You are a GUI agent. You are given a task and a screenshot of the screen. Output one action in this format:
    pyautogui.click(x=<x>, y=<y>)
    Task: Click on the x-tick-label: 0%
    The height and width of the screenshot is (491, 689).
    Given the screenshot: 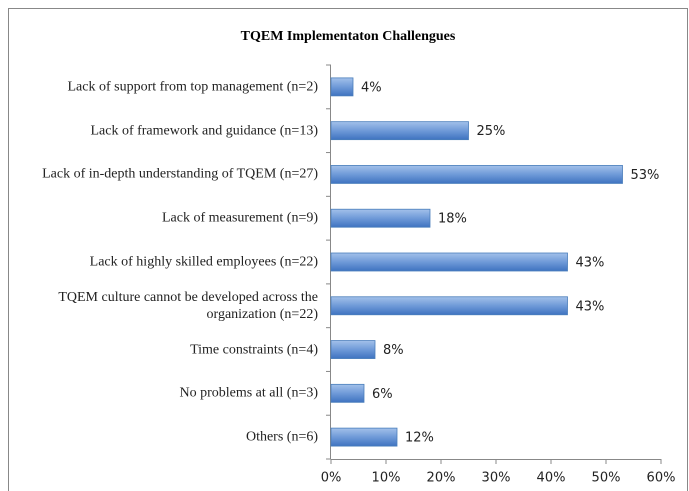 What is the action you would take?
    pyautogui.click(x=331, y=478)
    